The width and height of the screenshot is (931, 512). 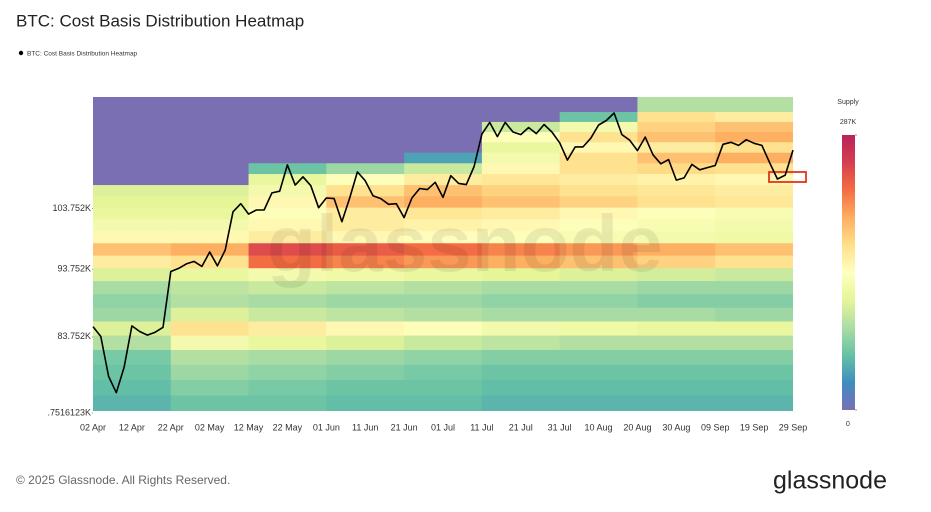 I want to click on highlight-box, so click(x=787, y=177).